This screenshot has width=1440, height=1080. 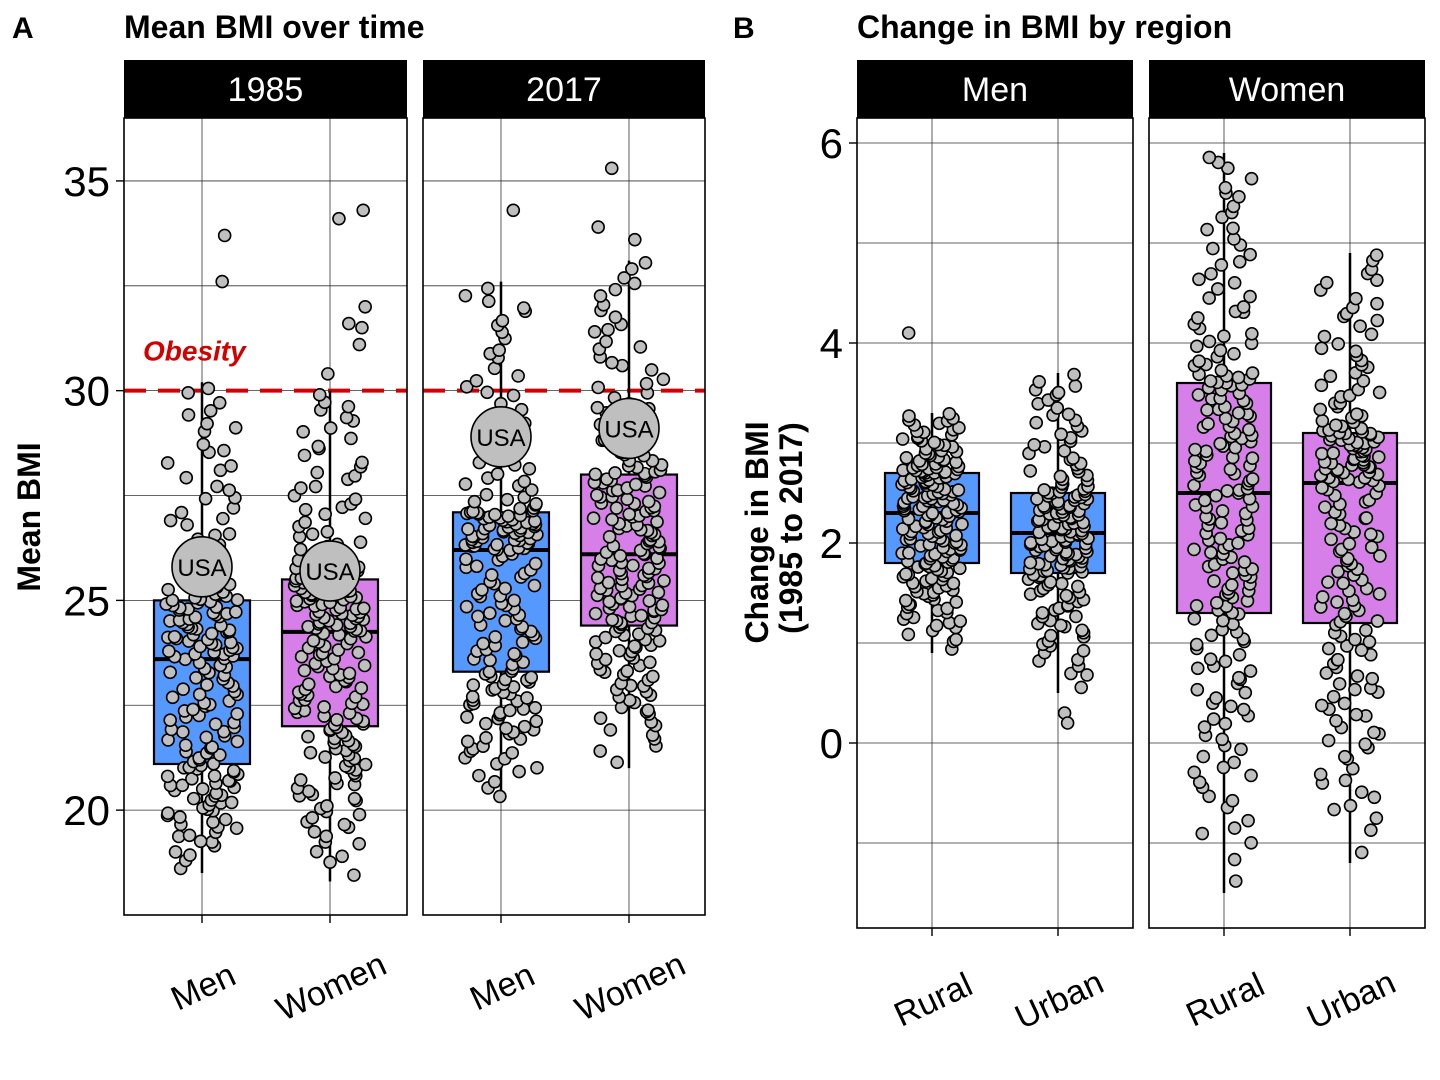 What do you see at coordinates (86, 600) in the screenshot?
I see `y-tick-label: 25` at bounding box center [86, 600].